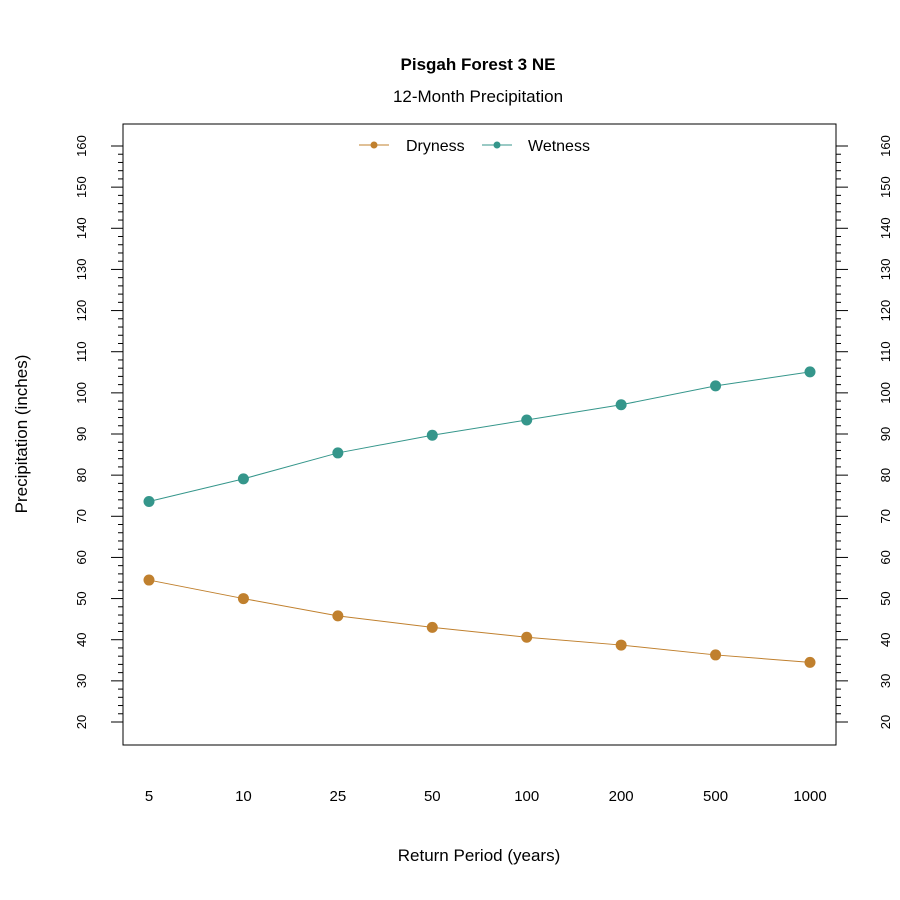  Describe the element at coordinates (81, 681) in the screenshot. I see `y-tick-label-left: 30` at that location.